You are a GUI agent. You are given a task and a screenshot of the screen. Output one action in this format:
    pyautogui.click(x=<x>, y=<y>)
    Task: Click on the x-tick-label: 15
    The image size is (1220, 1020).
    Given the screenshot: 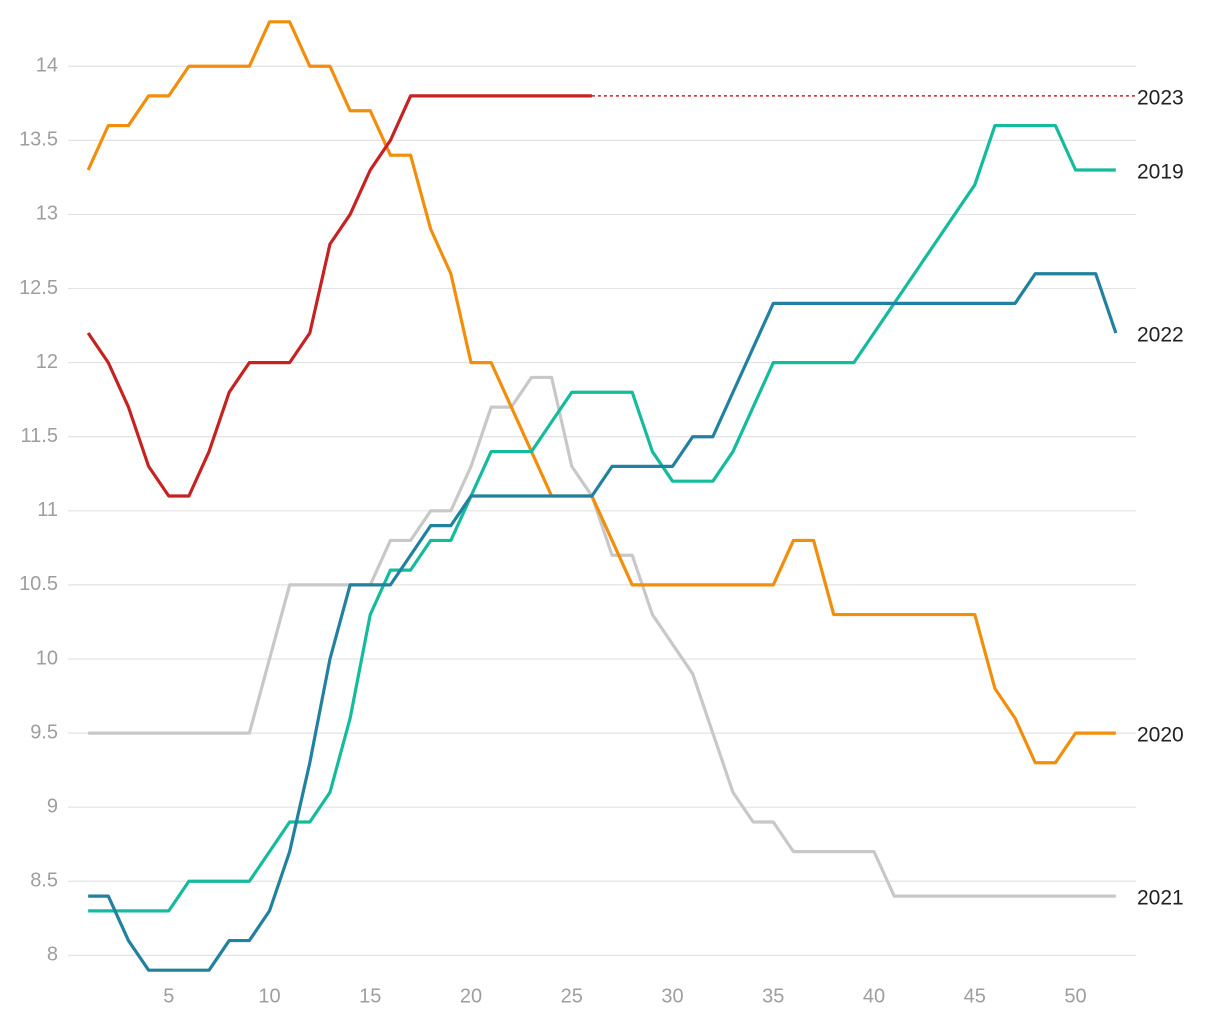 What is the action you would take?
    pyautogui.click(x=370, y=996)
    